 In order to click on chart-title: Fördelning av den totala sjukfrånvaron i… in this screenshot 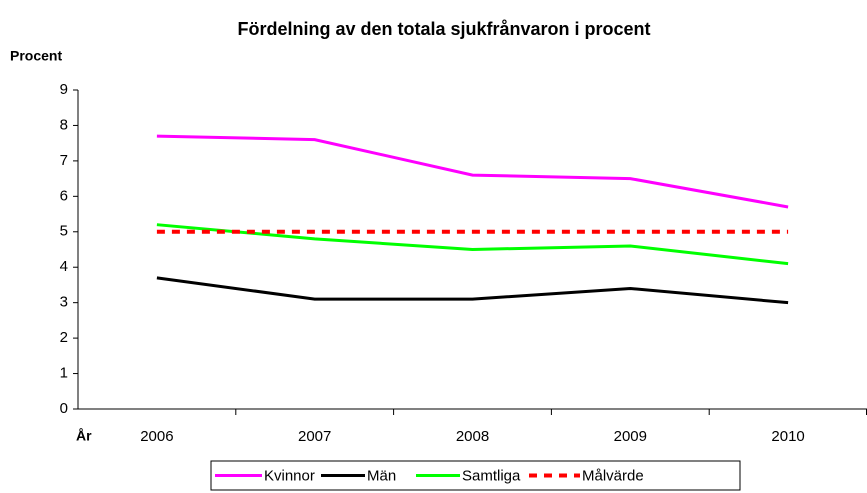, I will do `click(443, 29)`.